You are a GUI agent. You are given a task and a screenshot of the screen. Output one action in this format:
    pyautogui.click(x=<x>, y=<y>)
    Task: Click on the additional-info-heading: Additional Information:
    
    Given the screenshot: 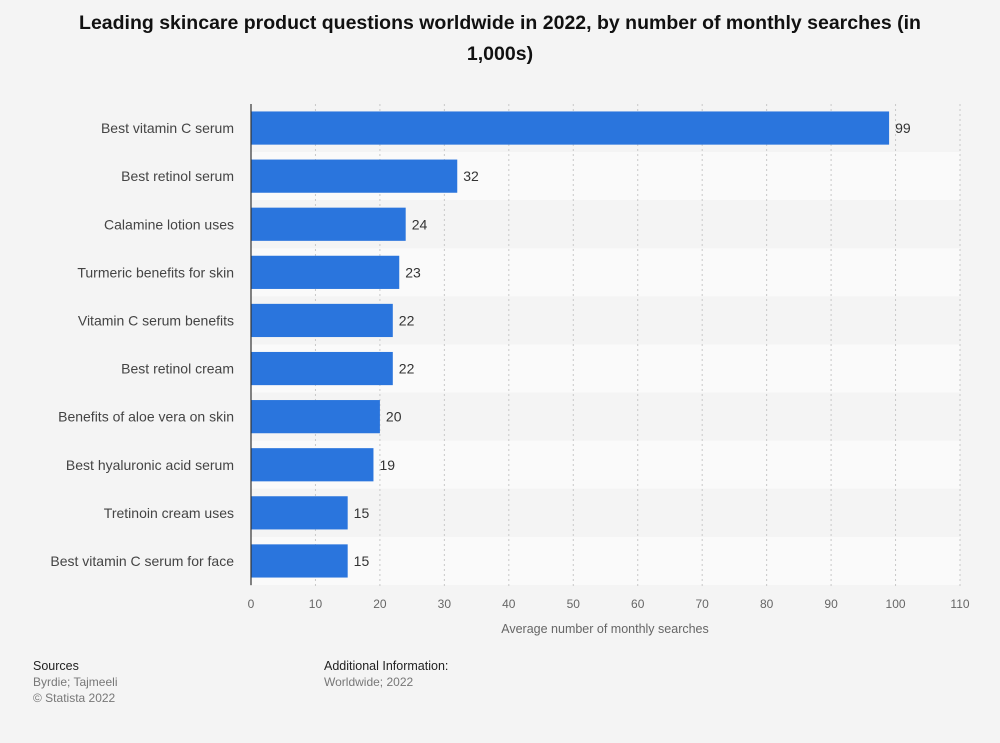 What is the action you would take?
    pyautogui.click(x=386, y=666)
    